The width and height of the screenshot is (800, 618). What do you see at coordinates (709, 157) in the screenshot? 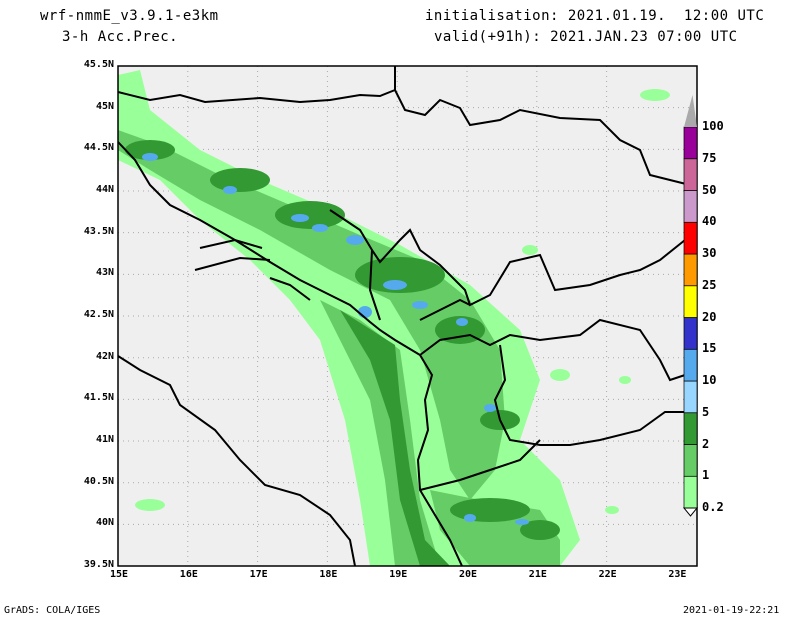
I see `colorbar-label: 75` at bounding box center [709, 157].